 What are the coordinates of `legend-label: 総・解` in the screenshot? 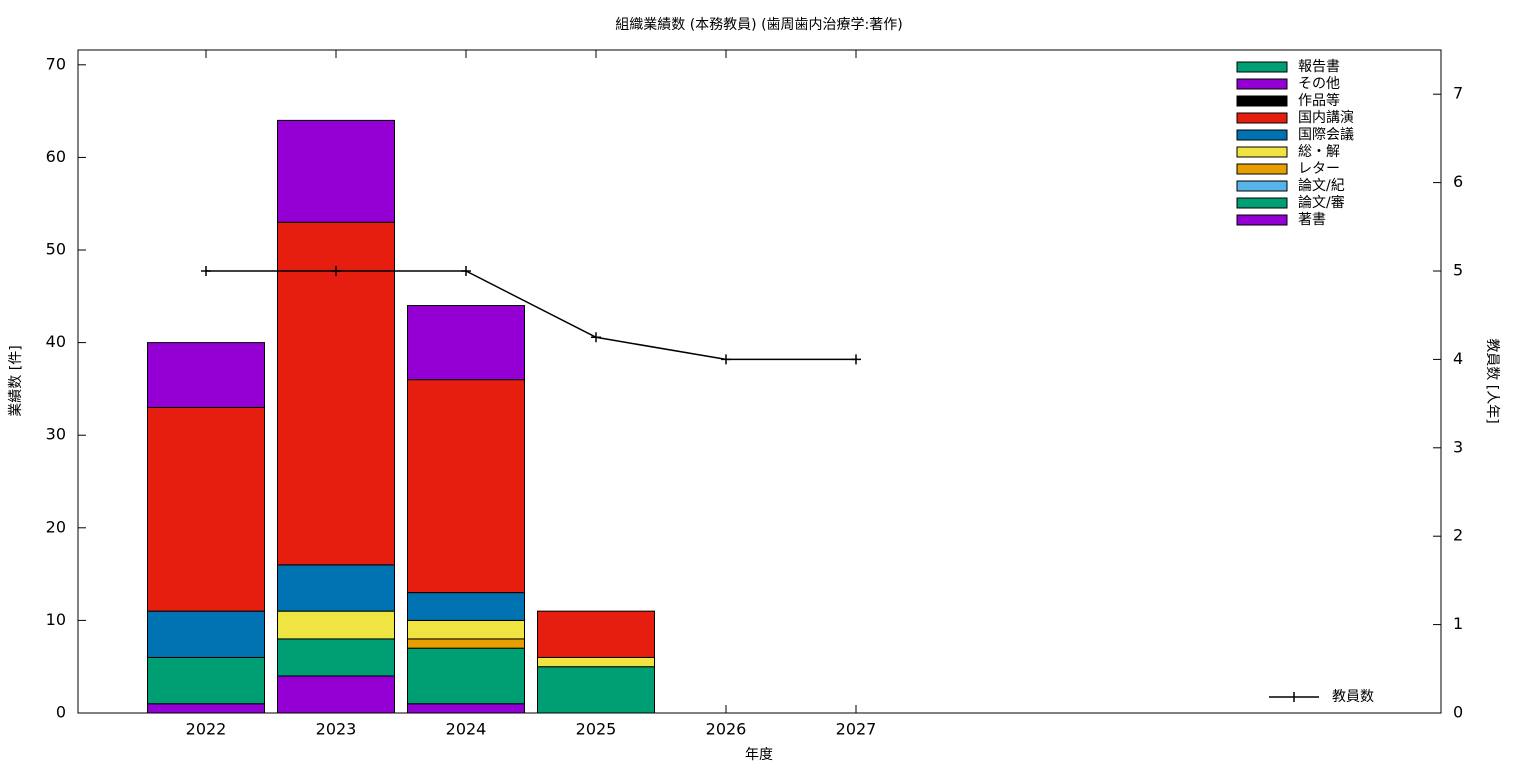 It's located at (1319, 152).